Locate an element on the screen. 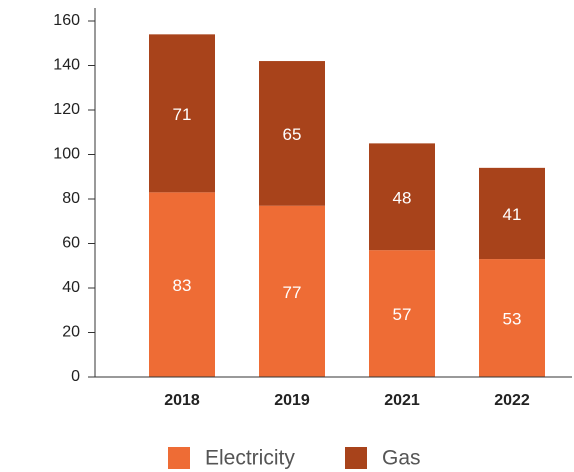  y-tick-label: 140 is located at coordinates (66, 65).